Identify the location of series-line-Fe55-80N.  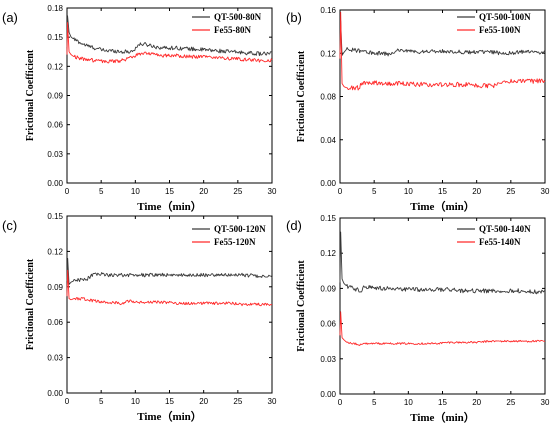
(169, 43).